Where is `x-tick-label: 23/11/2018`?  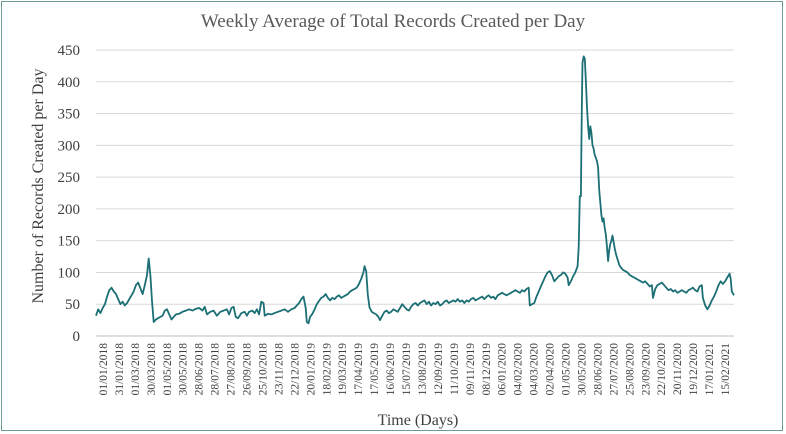 x-tick-label: 23/11/2018 is located at coordinates (279, 369).